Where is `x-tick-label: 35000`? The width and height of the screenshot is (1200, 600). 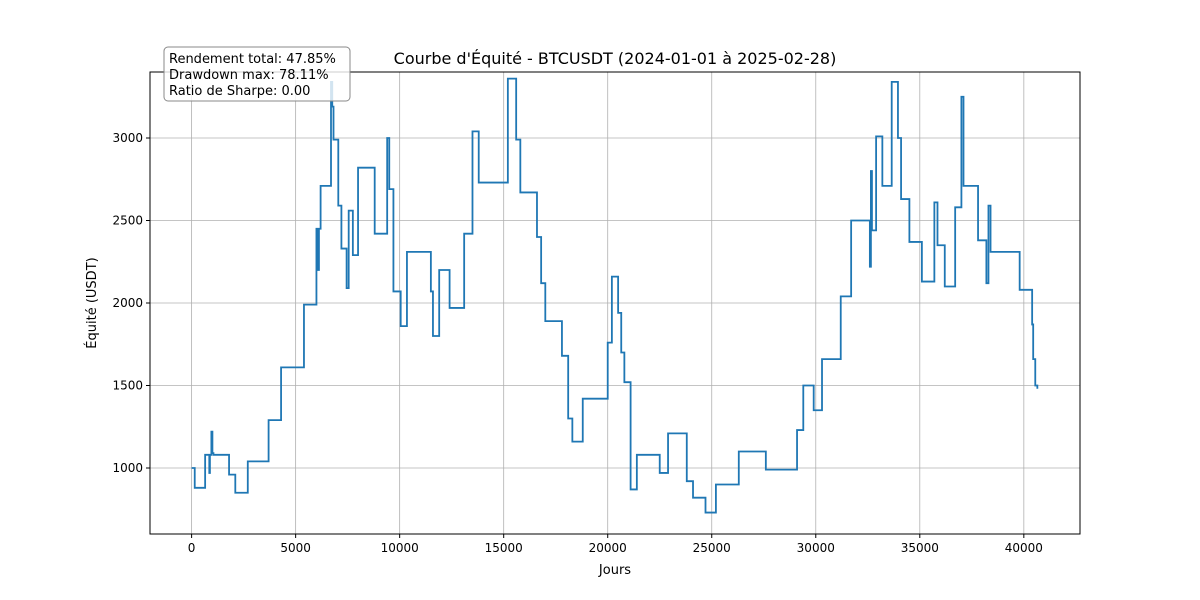
x-tick-label: 35000 is located at coordinates (920, 548).